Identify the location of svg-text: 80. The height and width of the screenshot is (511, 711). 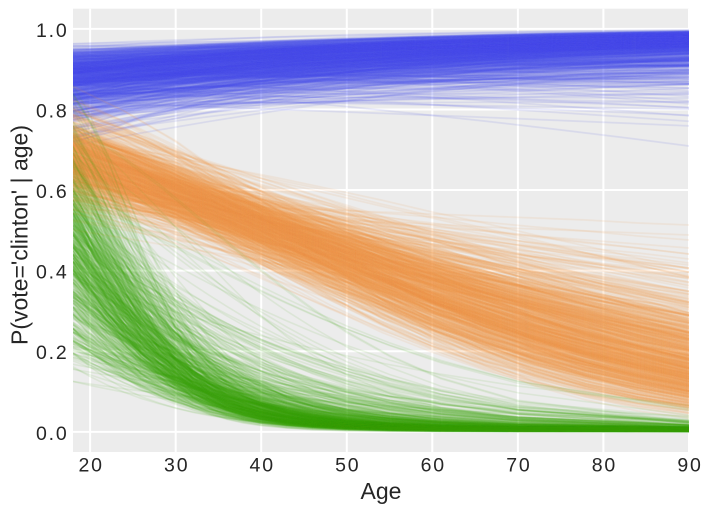
(604, 466).